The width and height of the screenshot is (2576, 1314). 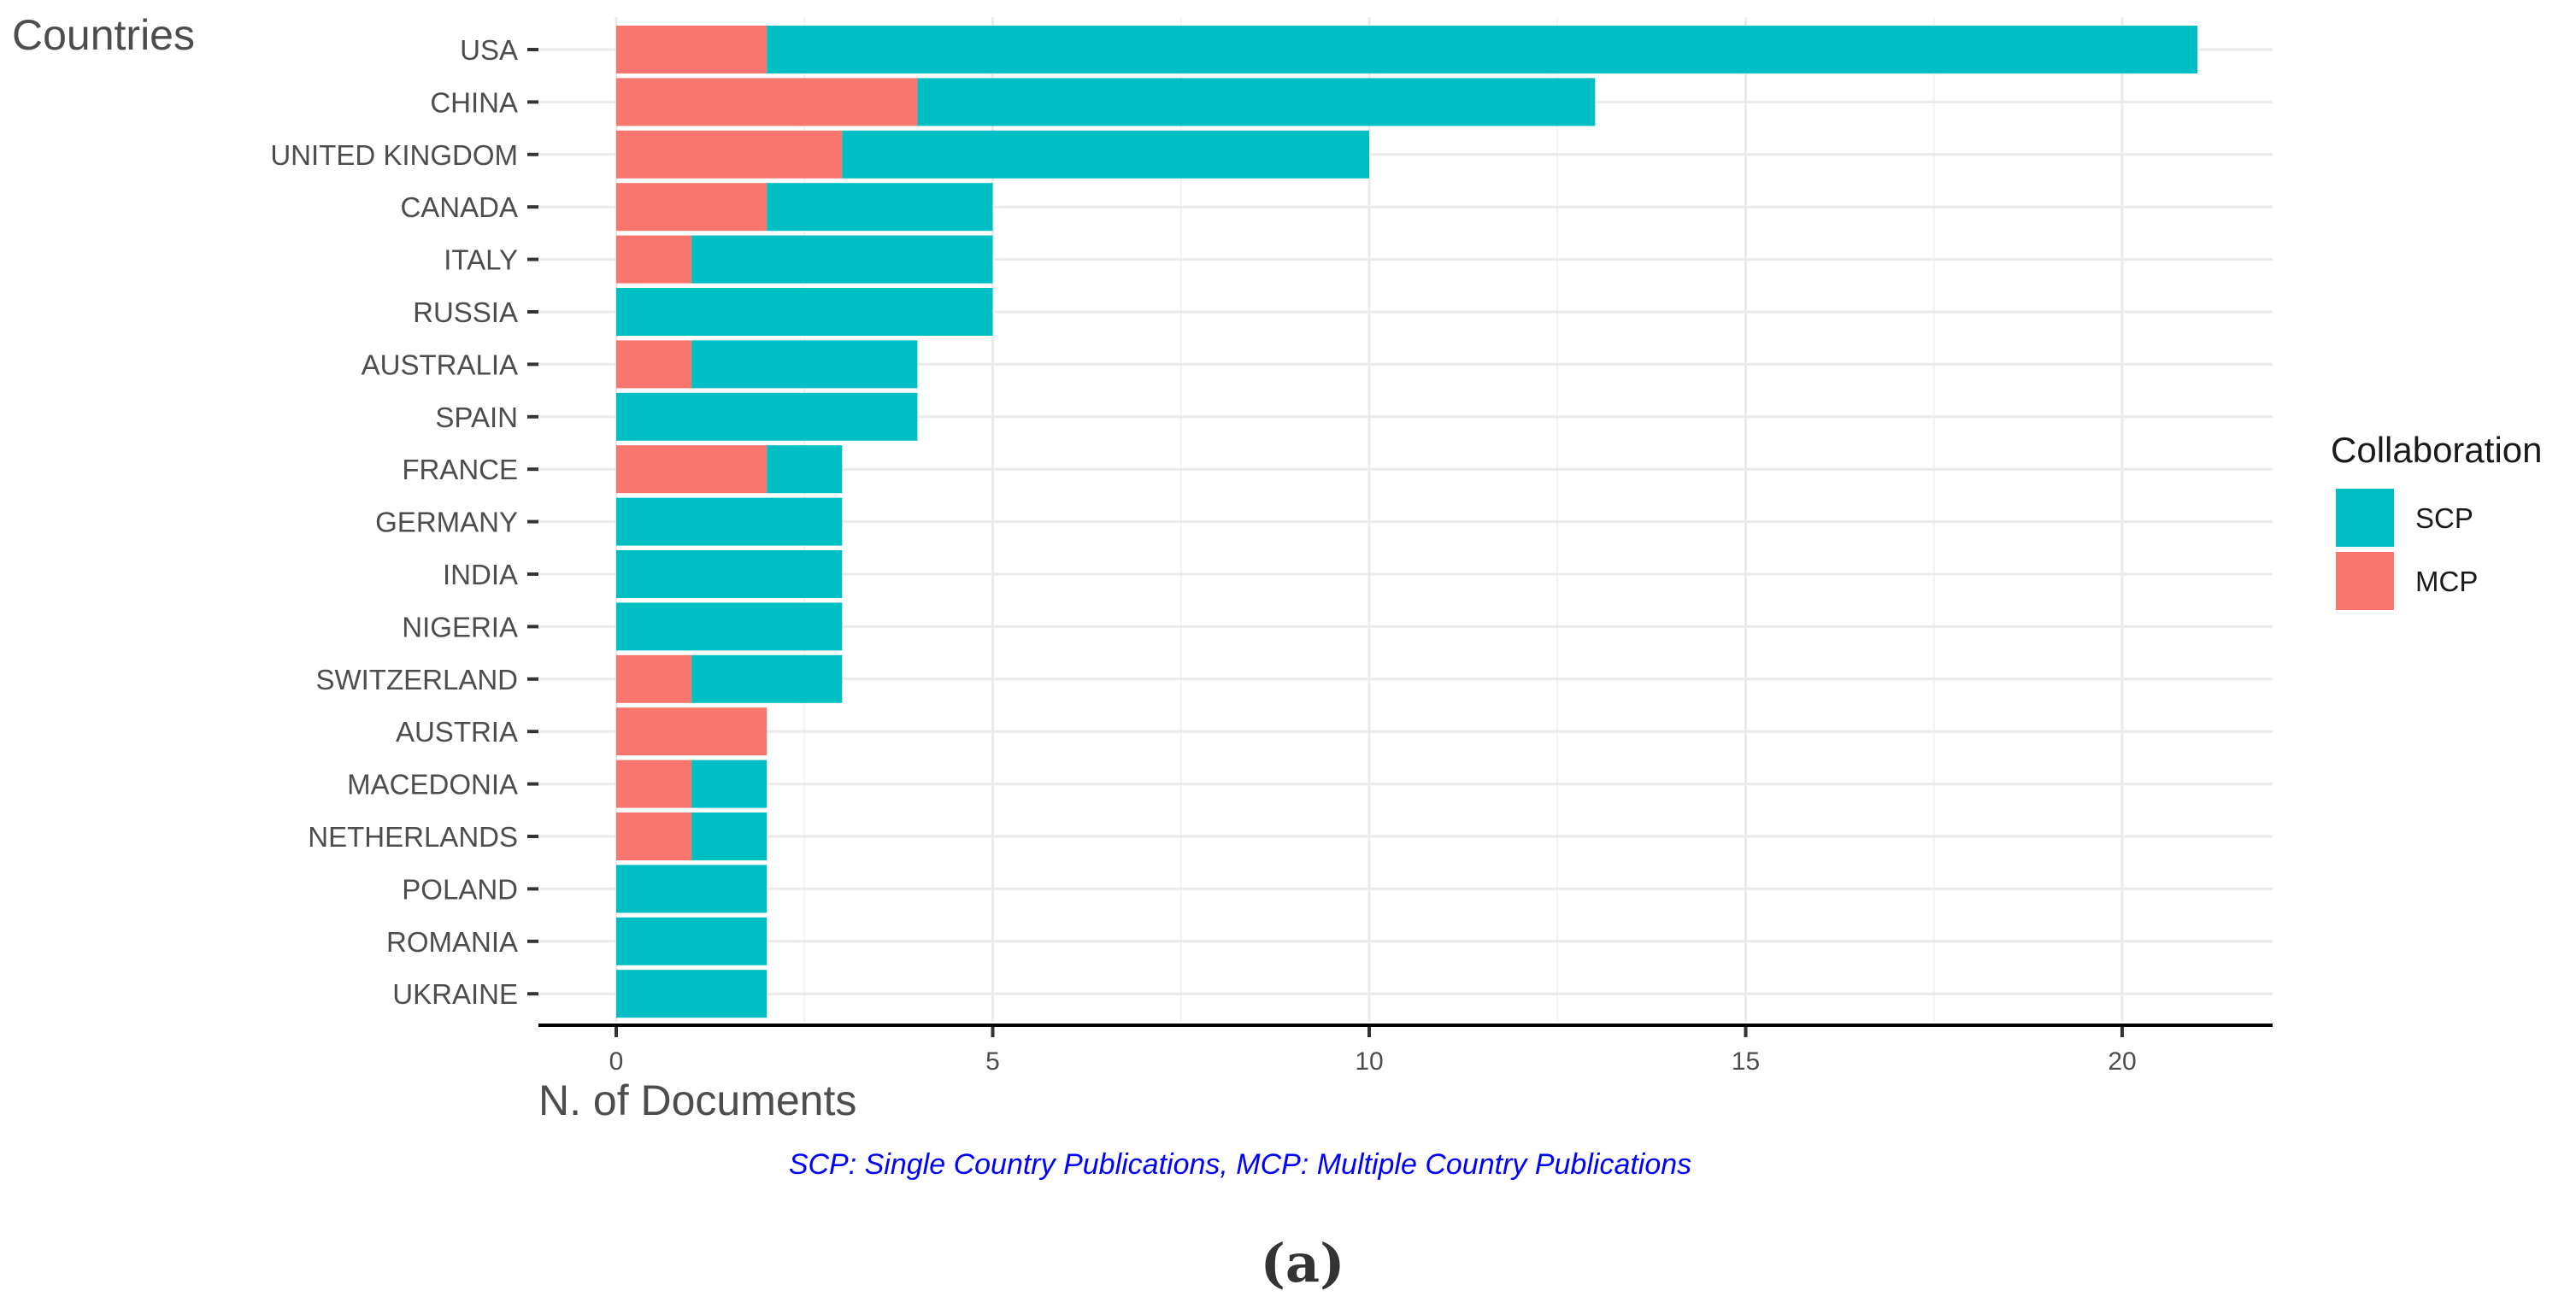 What do you see at coordinates (2365, 518) in the screenshot?
I see `legend-swatch-scp` at bounding box center [2365, 518].